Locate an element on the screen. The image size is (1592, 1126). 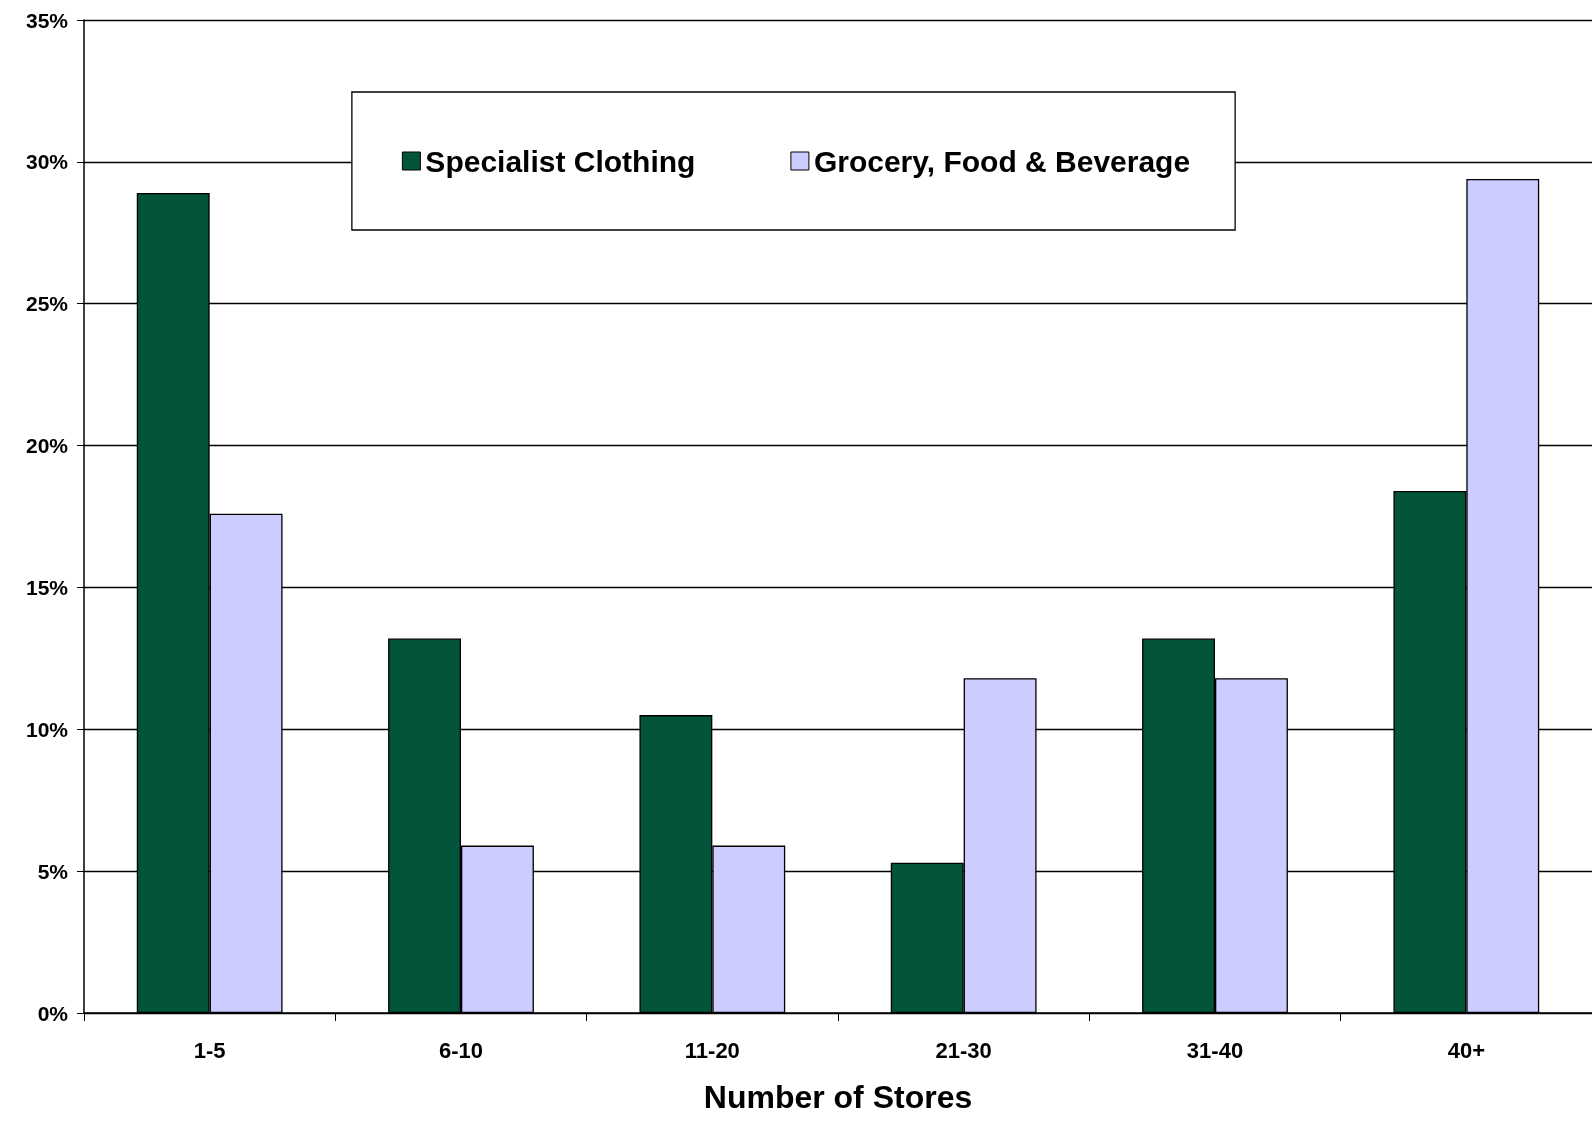
y-tick-label: 30% is located at coordinates (47, 162).